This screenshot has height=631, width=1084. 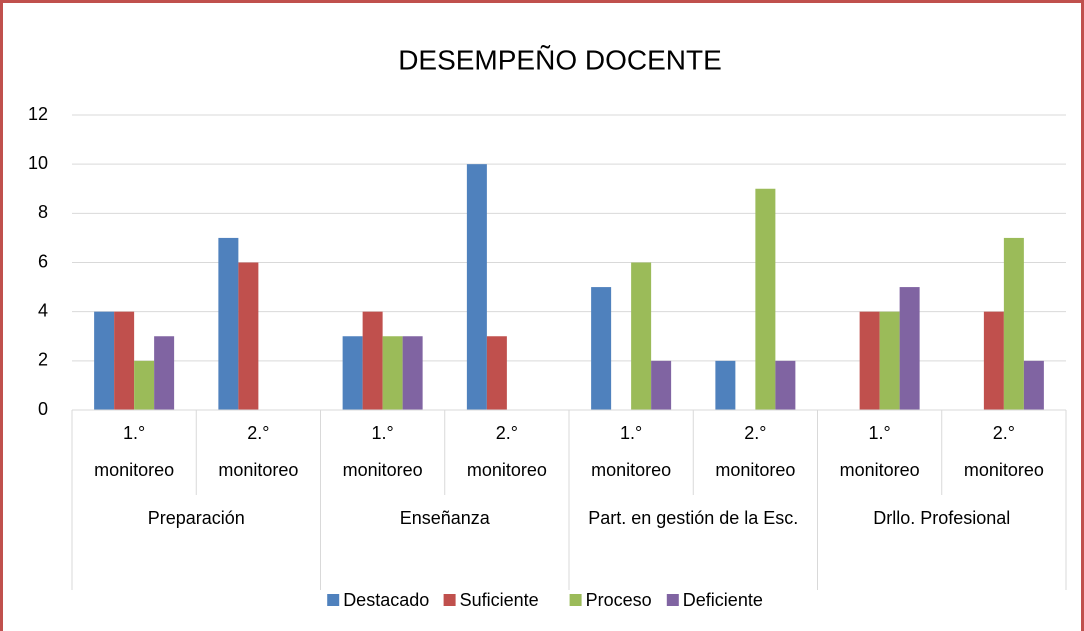 What do you see at coordinates (38, 114) in the screenshot?
I see `y-tick-label: 12` at bounding box center [38, 114].